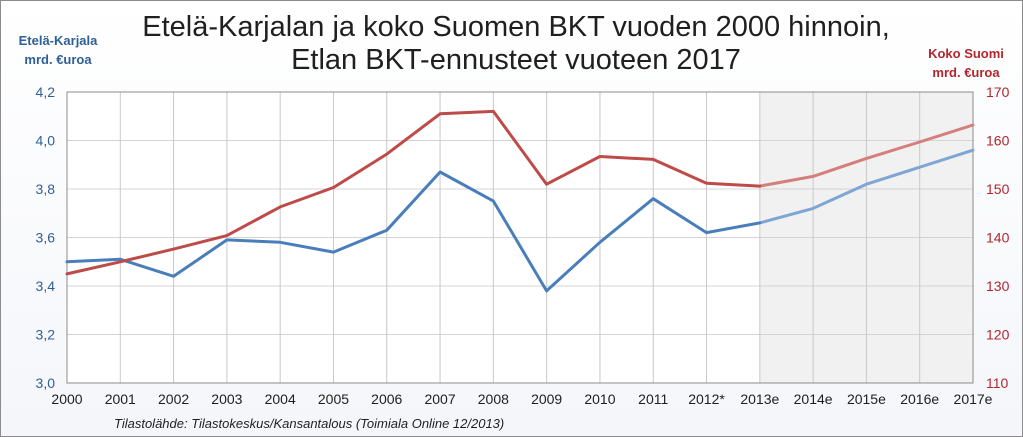 The width and height of the screenshot is (1023, 437). Describe the element at coordinates (599, 399) in the screenshot. I see `x-axis-tick-label: 2010` at that location.